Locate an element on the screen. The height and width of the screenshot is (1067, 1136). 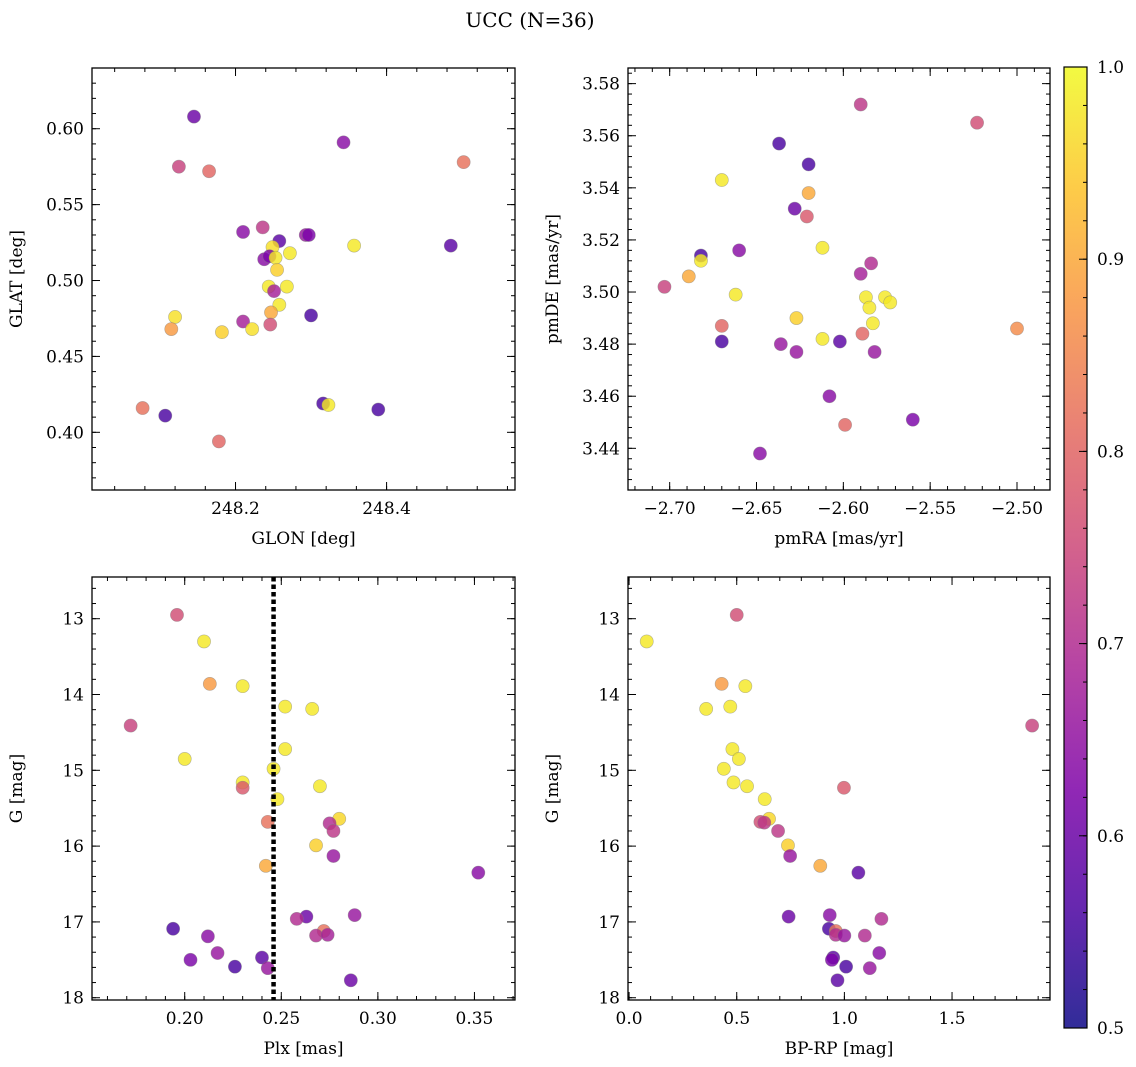
y-tick-label: 0.60 is located at coordinates (65, 130).